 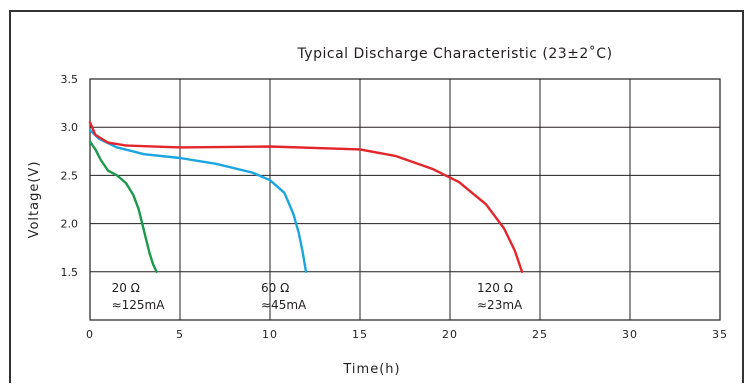 What do you see at coordinates (70, 127) in the screenshot?
I see `y-tick-label: 3.0` at bounding box center [70, 127].